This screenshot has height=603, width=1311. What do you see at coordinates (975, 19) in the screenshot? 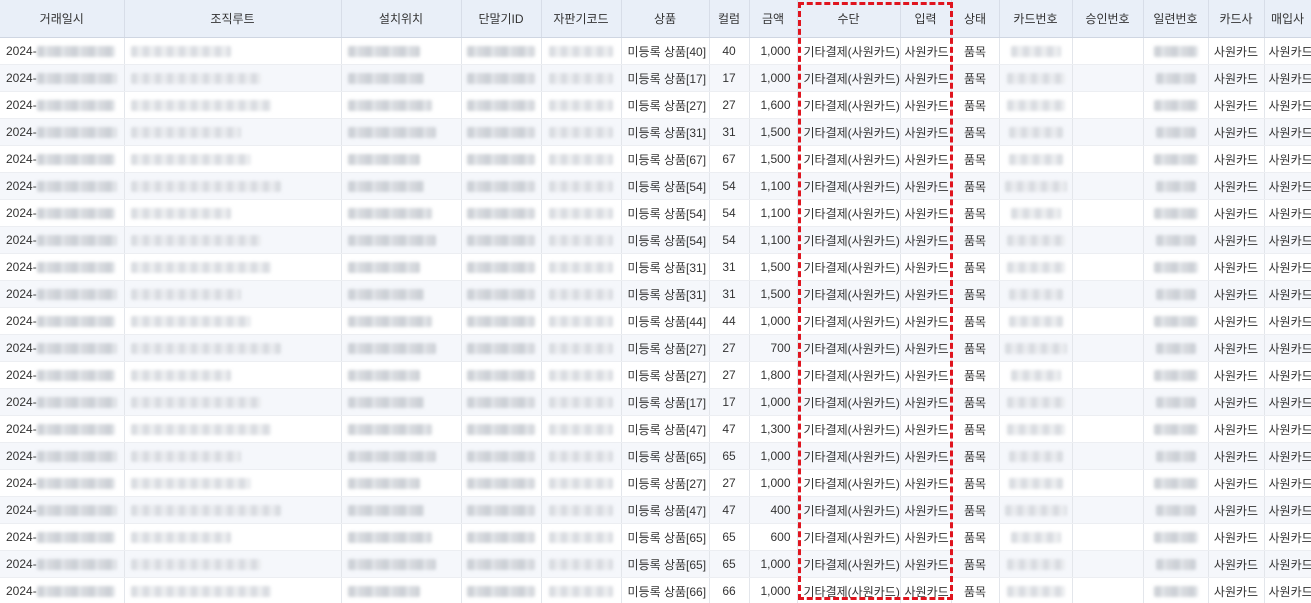
I see `header-status: 상태` at bounding box center [975, 19].